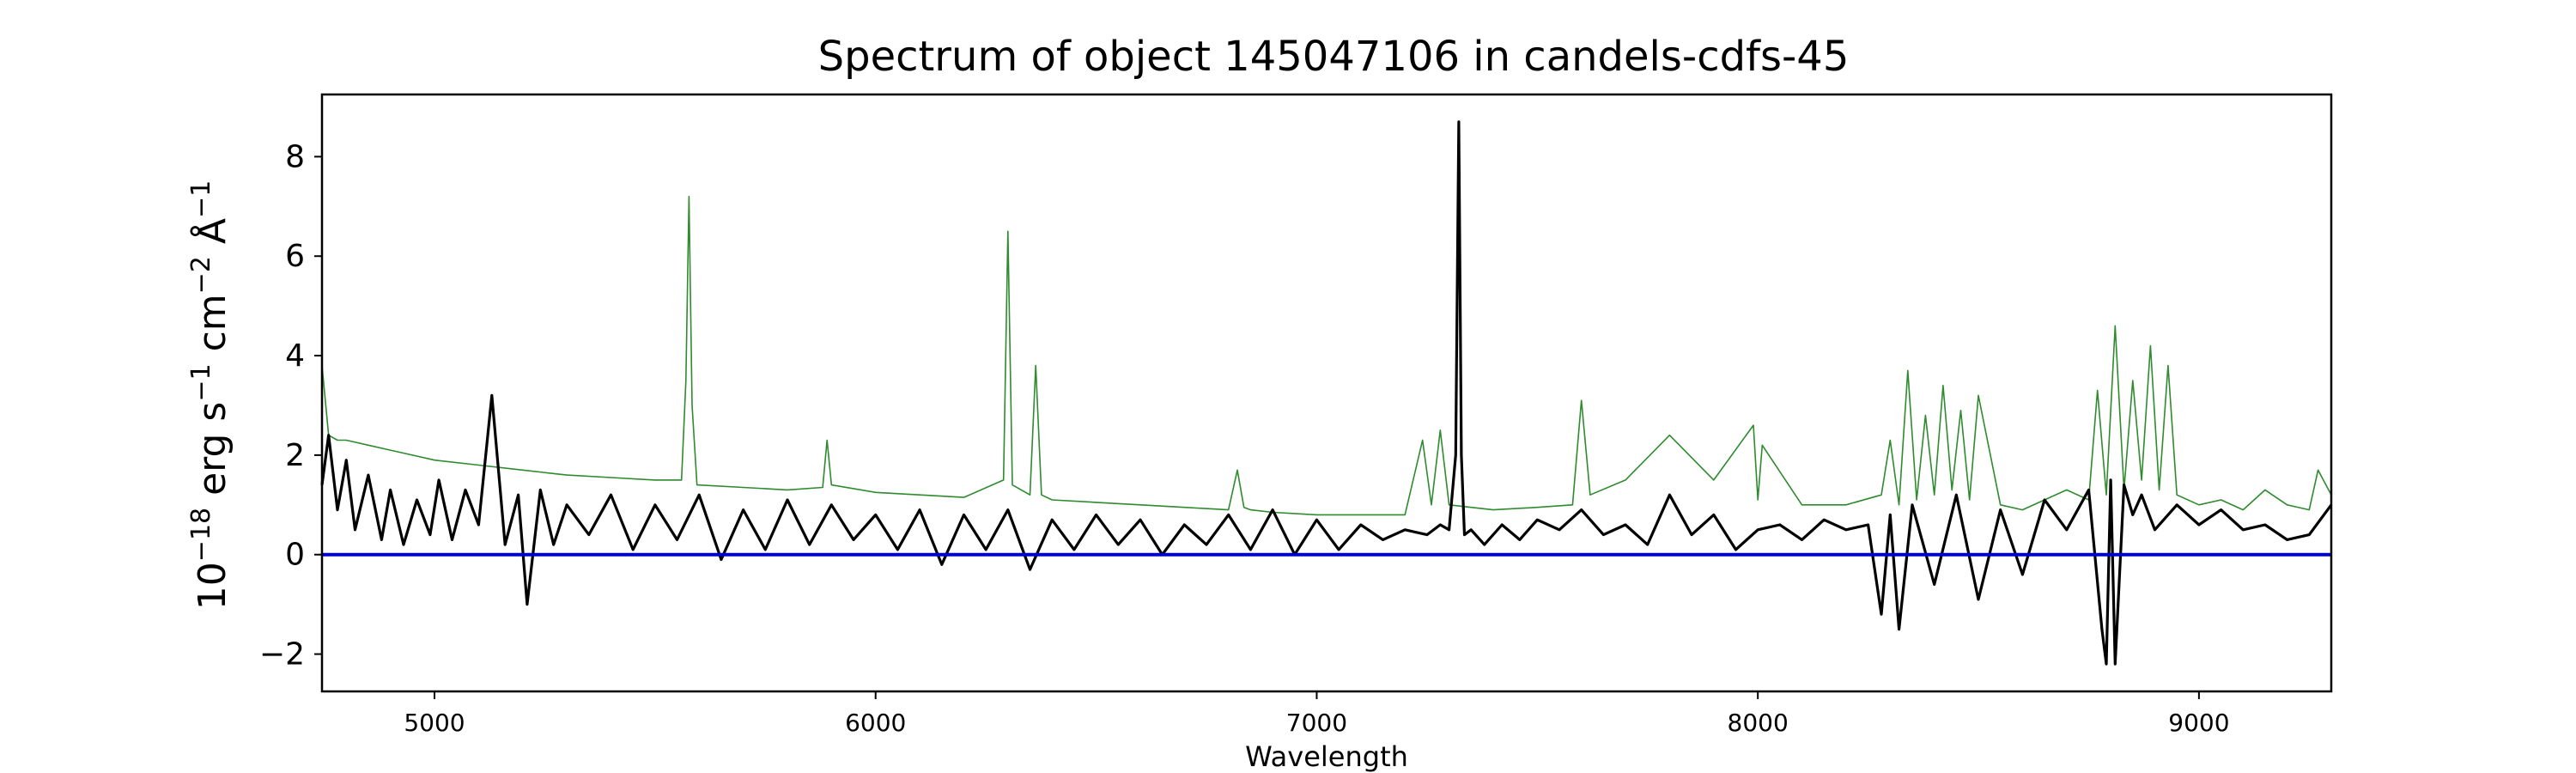 The height and width of the screenshot is (773, 2576). Describe the element at coordinates (282, 655) in the screenshot. I see `y-tick-label: −2` at that location.